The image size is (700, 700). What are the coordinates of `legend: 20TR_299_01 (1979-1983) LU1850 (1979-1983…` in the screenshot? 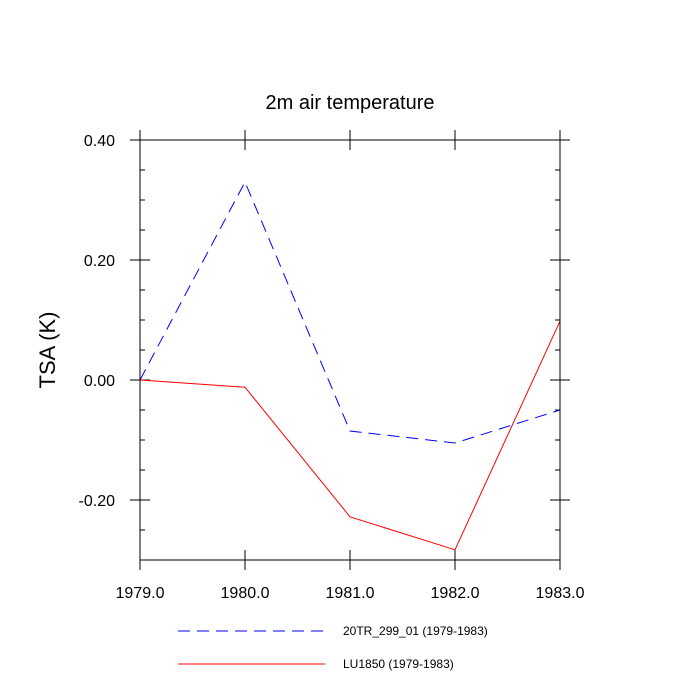 It's located at (333, 647).